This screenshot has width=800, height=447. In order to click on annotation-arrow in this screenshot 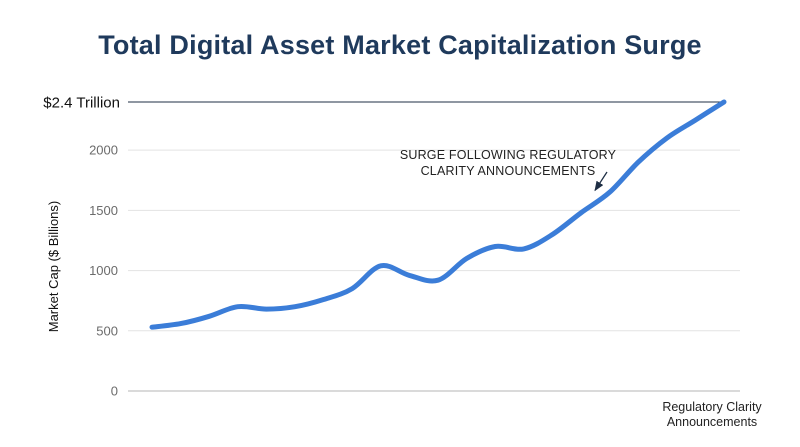, I will do `click(601, 181)`.